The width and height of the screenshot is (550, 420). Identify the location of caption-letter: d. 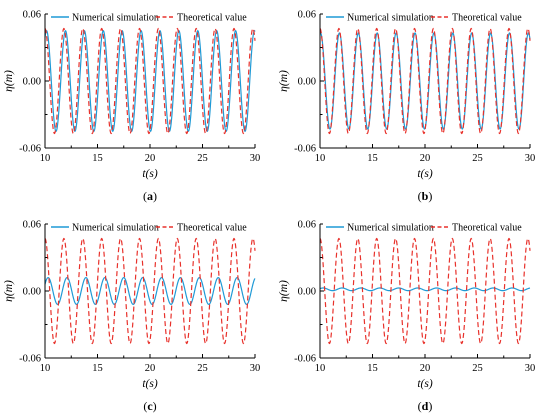
(425, 406).